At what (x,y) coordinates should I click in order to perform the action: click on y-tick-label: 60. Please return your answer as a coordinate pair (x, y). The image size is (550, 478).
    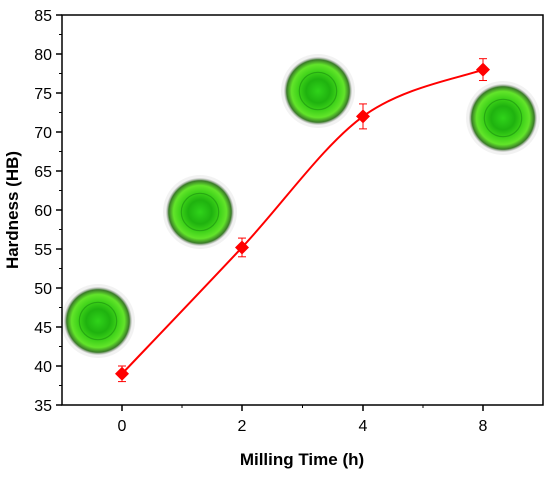
    Looking at the image, I should click on (43, 211).